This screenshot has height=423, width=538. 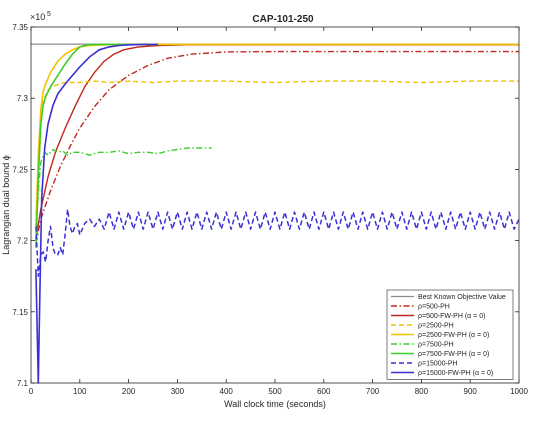 What do you see at coordinates (422, 391) in the screenshot?
I see `x-tick-label: 800` at bounding box center [422, 391].